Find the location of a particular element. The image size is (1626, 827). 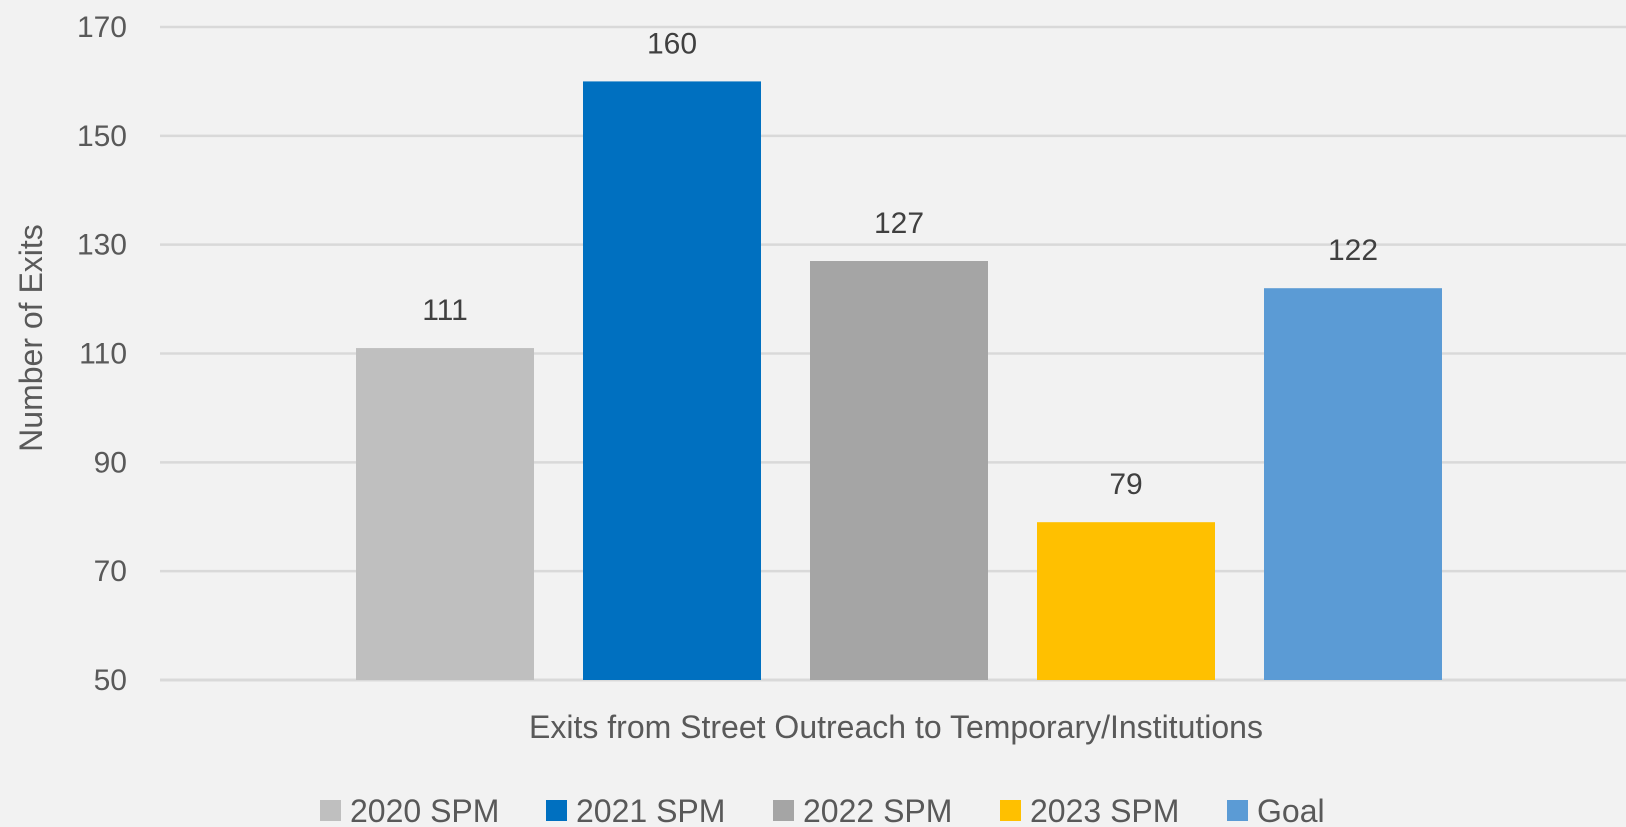

data-label: 127 is located at coordinates (899, 223).